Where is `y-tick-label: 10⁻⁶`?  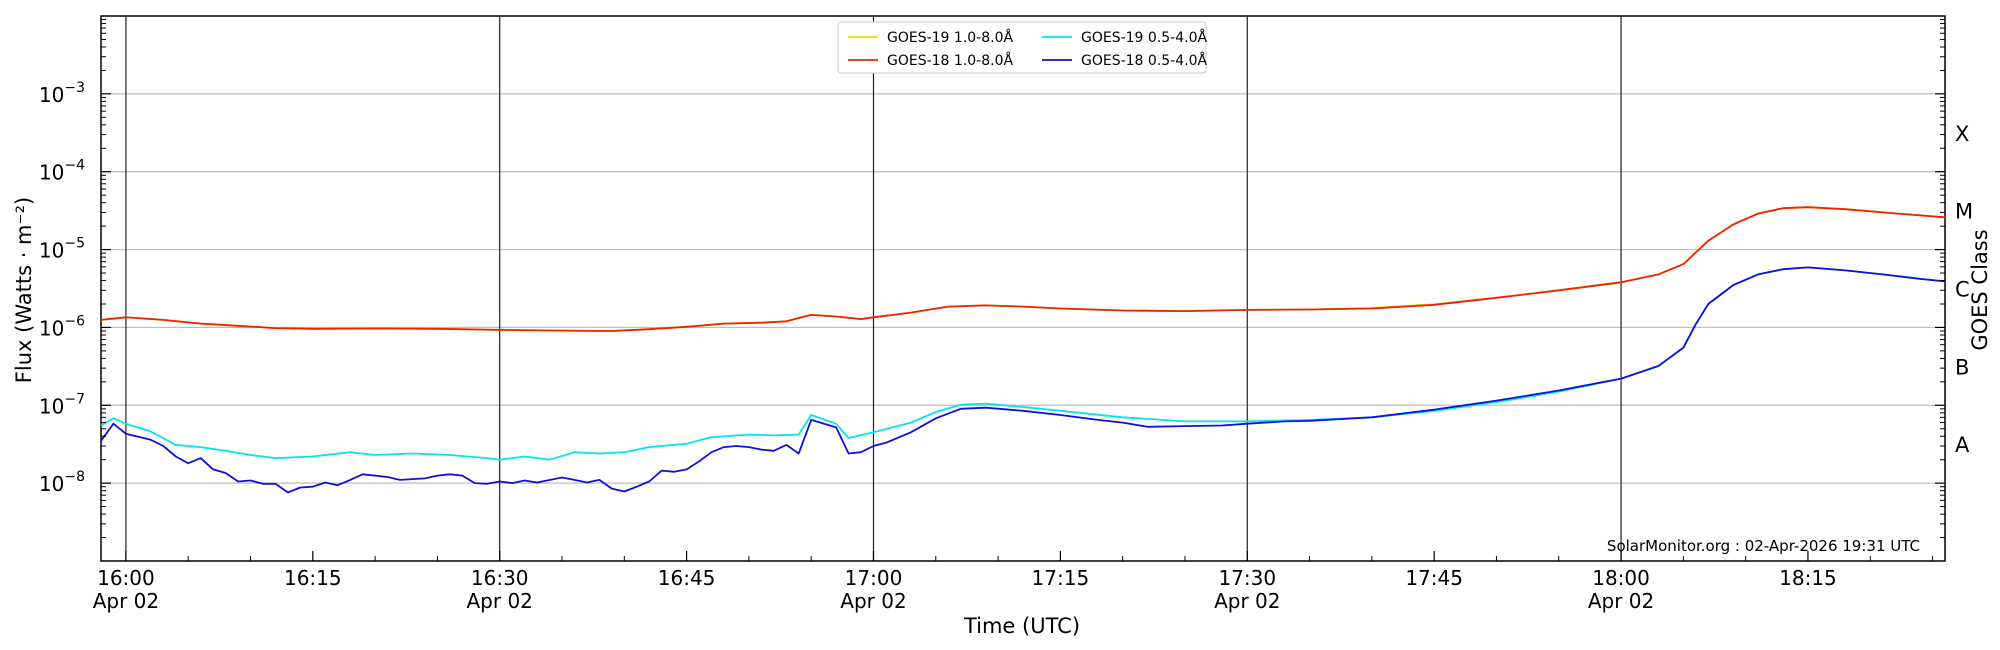 y-tick-label: 10⁻⁶ is located at coordinates (62, 326).